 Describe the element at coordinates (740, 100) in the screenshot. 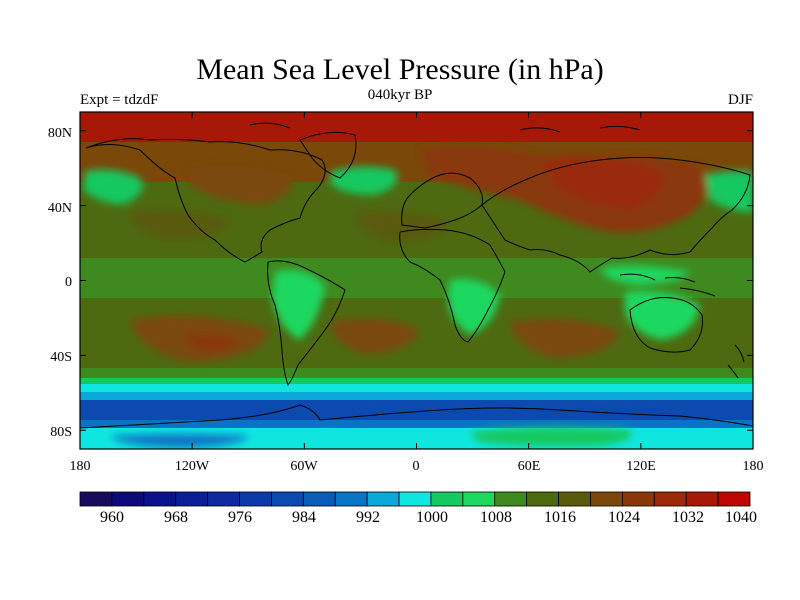

I see `season-label: DJF` at that location.